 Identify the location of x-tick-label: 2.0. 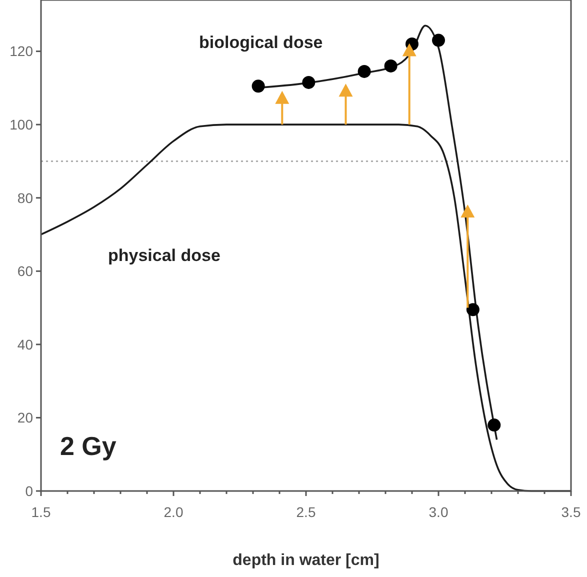
(174, 512).